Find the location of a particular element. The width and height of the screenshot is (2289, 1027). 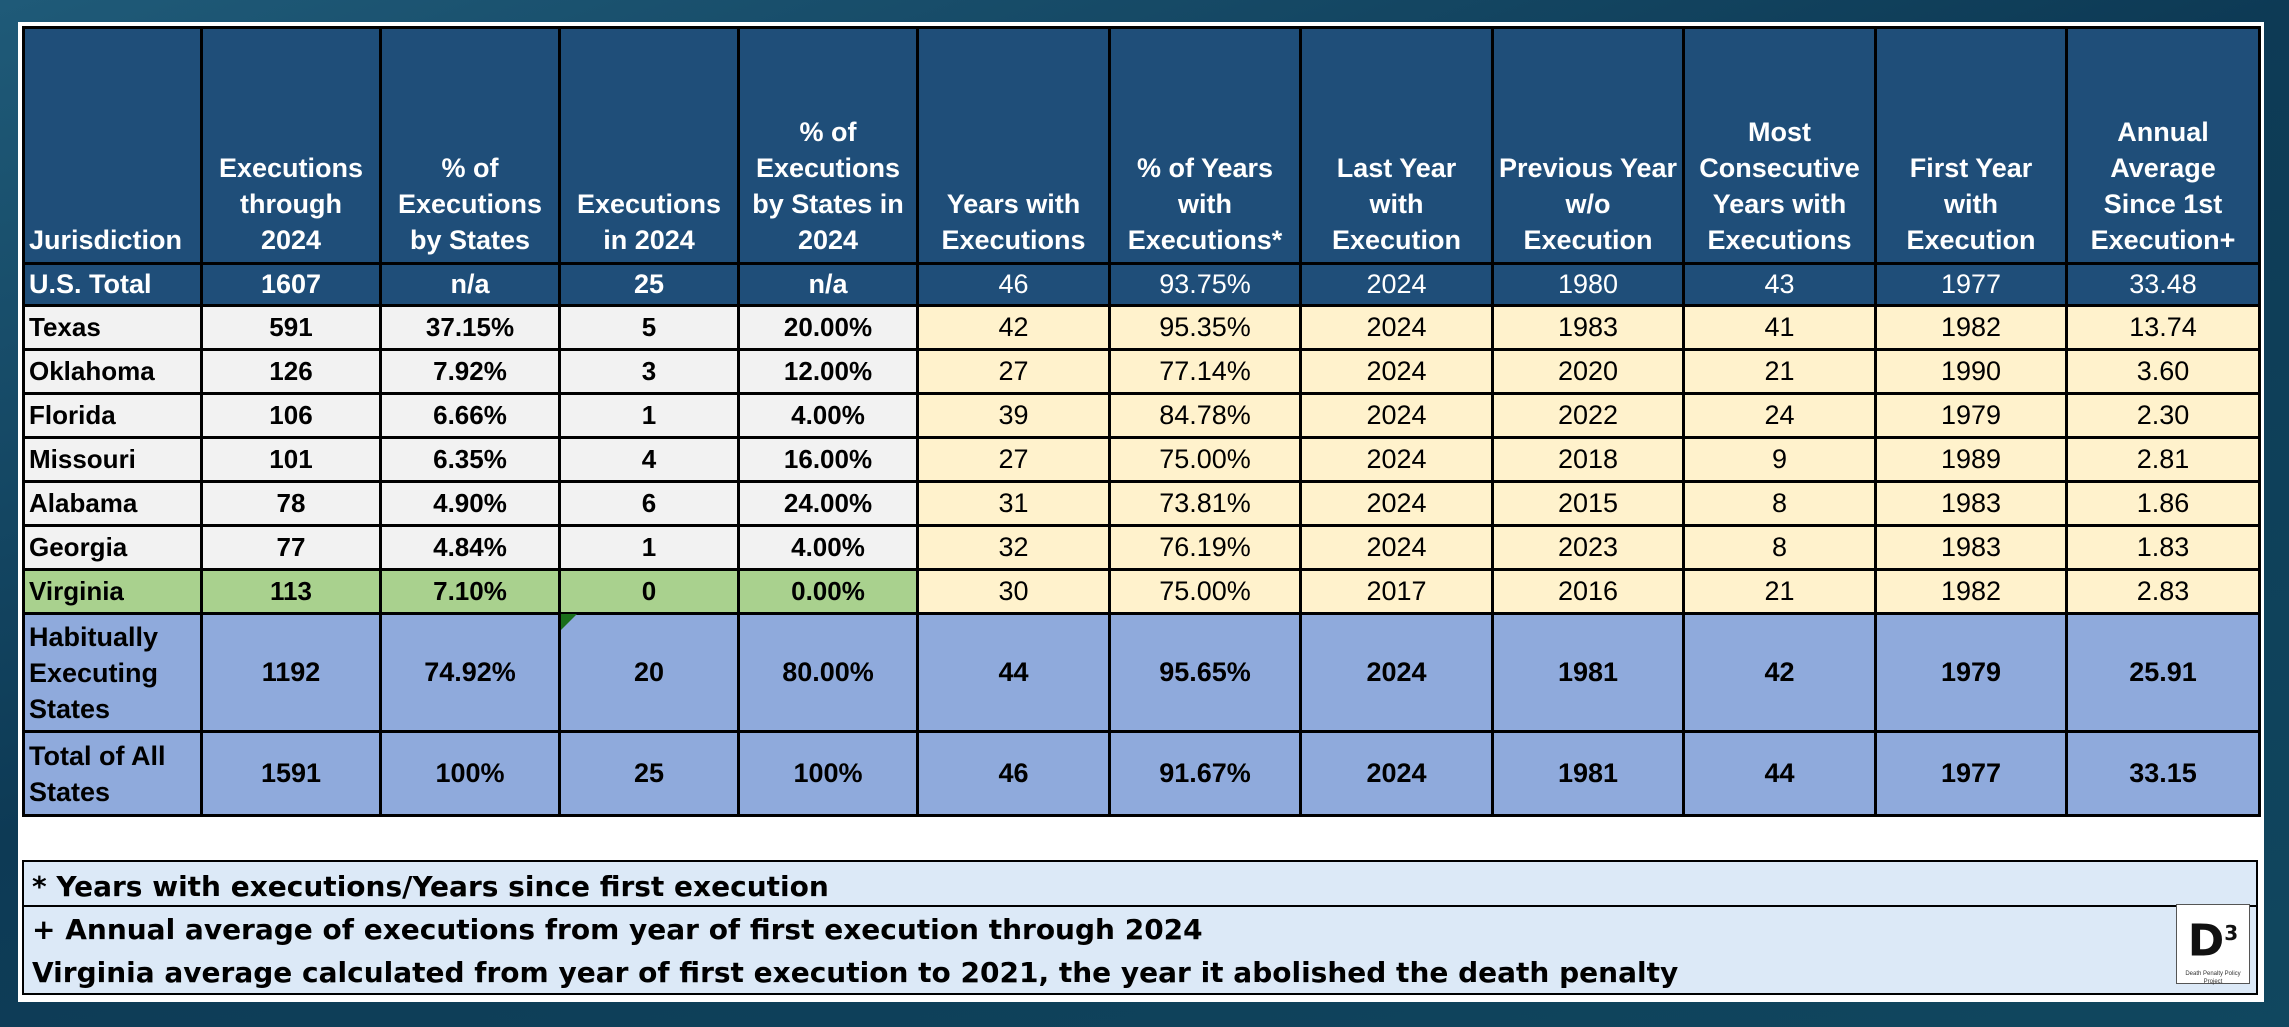

table-cell: 3 is located at coordinates (649, 371).